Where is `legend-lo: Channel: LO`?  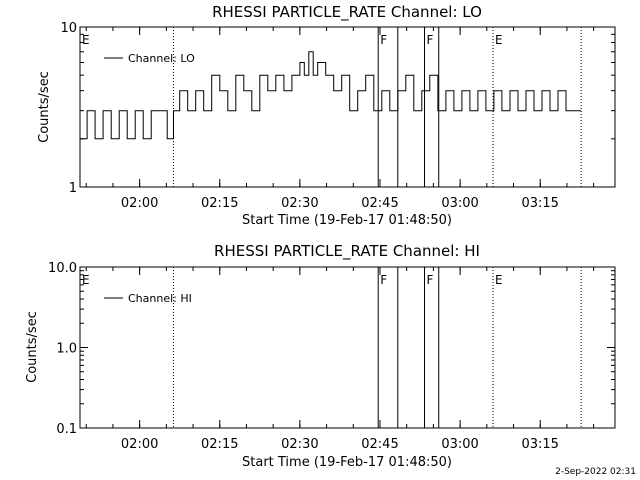
legend-lo: Channel: LO is located at coordinates (149, 58).